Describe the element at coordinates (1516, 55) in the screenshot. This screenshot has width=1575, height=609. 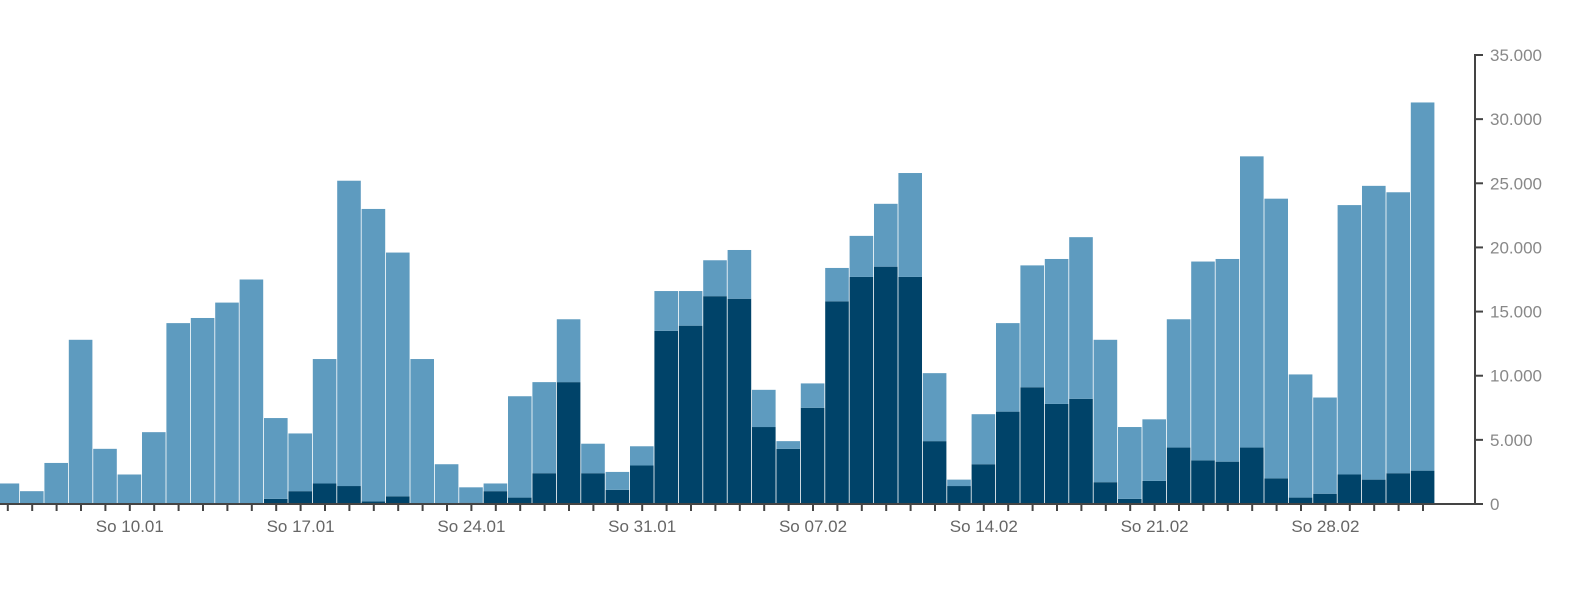
I see `y-tick-label: 35.000` at that location.